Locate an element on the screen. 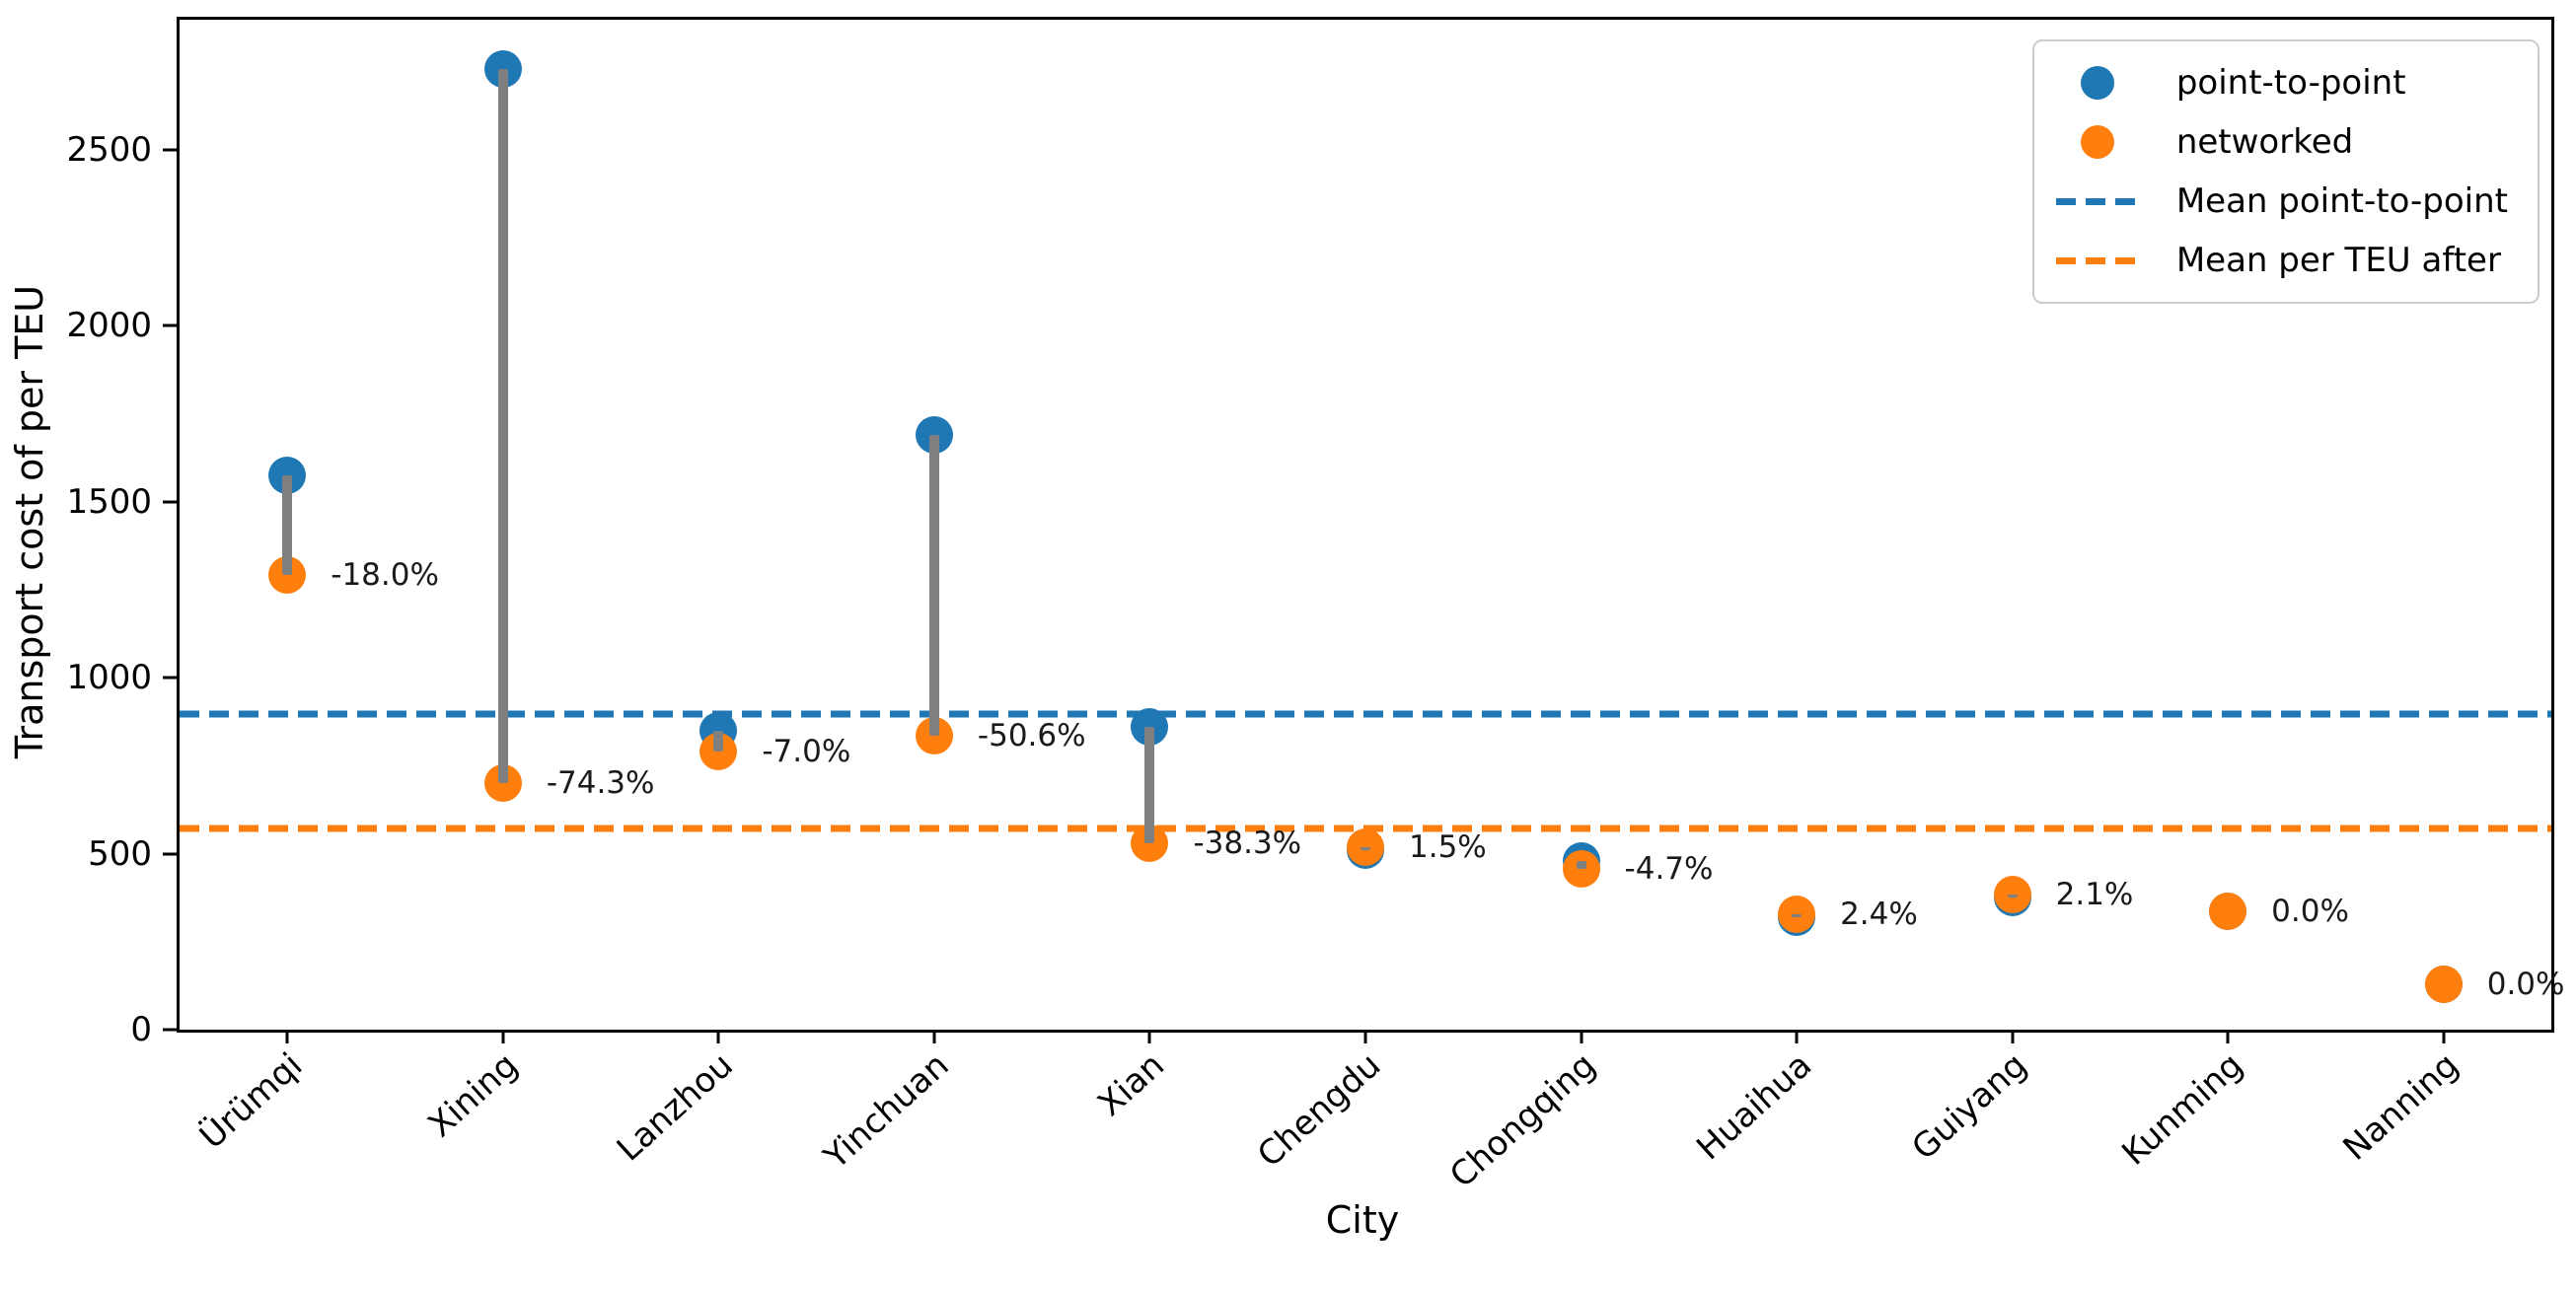  percent-change-label: -50.6% is located at coordinates (1031, 736).